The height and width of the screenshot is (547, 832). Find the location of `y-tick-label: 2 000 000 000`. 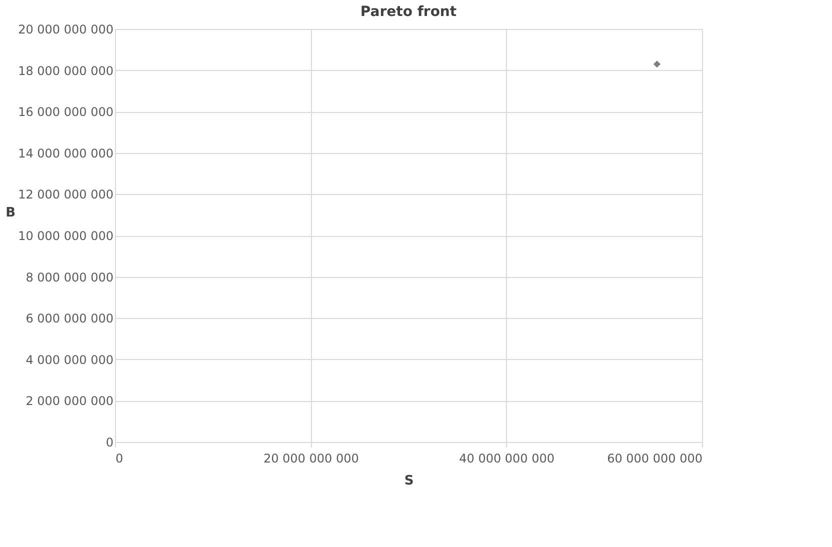

y-tick-label: 2 000 000 000 is located at coordinates (70, 401).